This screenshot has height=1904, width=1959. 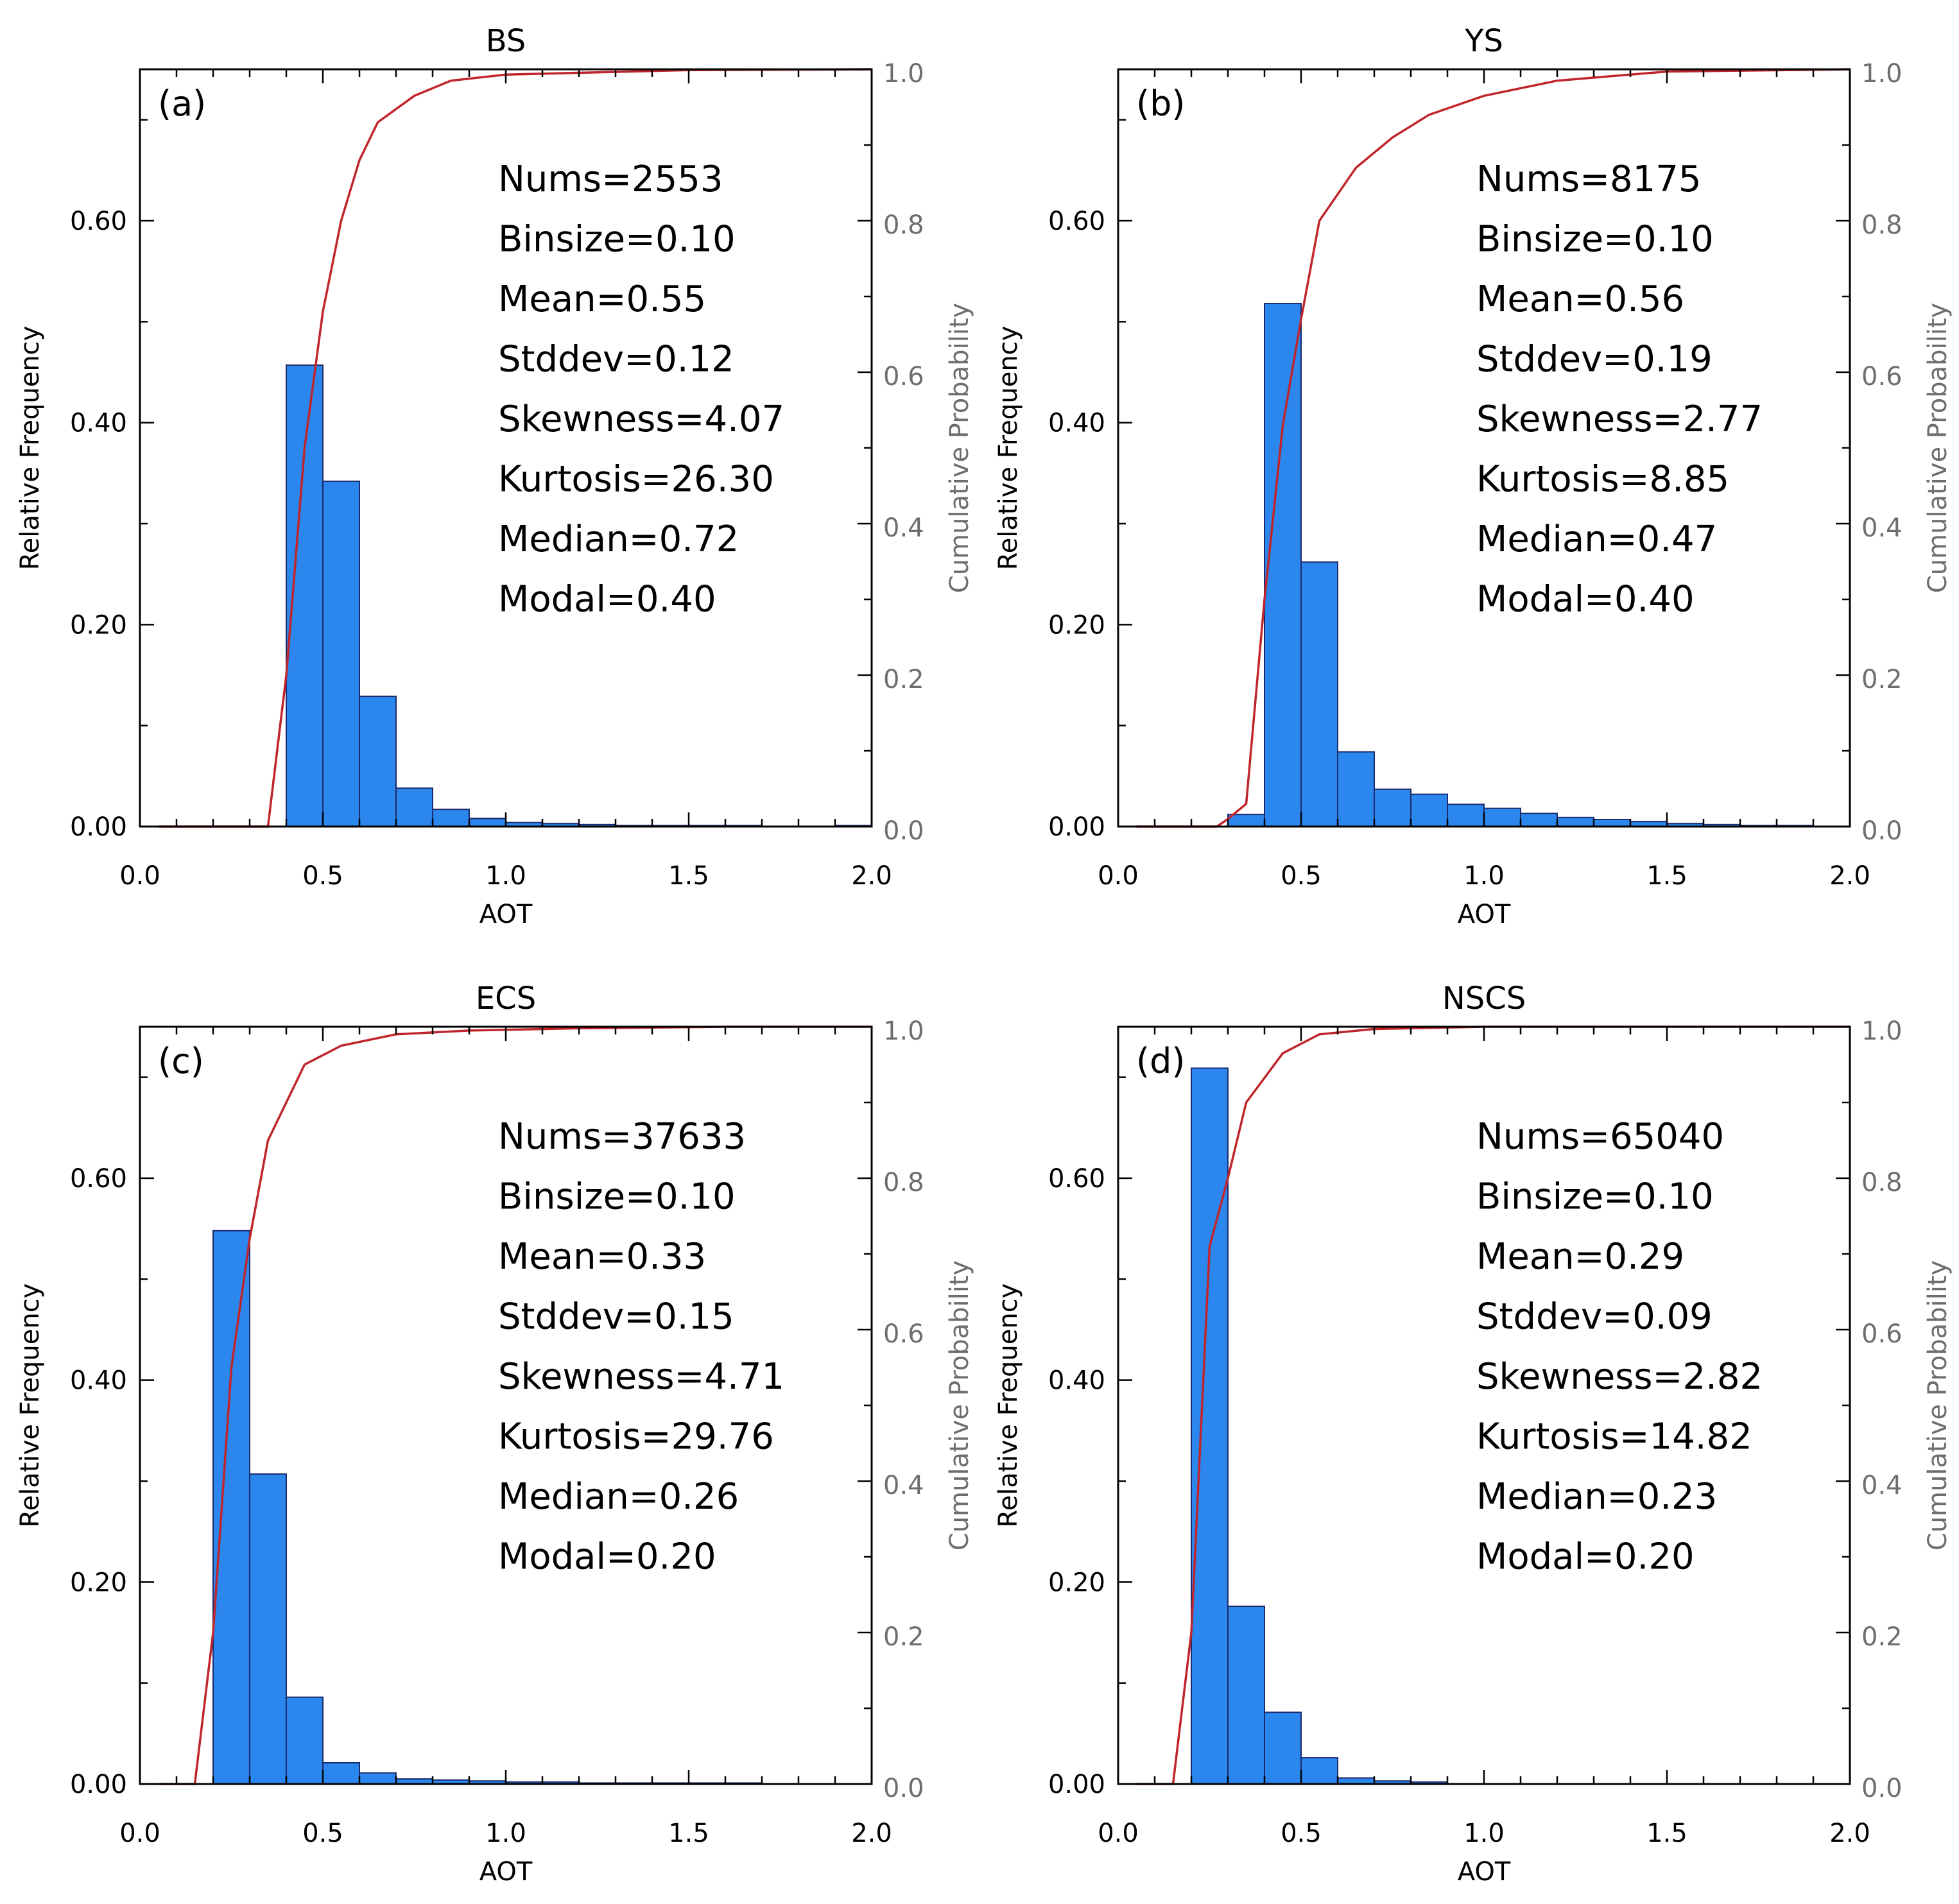 I want to click on statistic-text: Stddev=0.19, so click(x=1594, y=360).